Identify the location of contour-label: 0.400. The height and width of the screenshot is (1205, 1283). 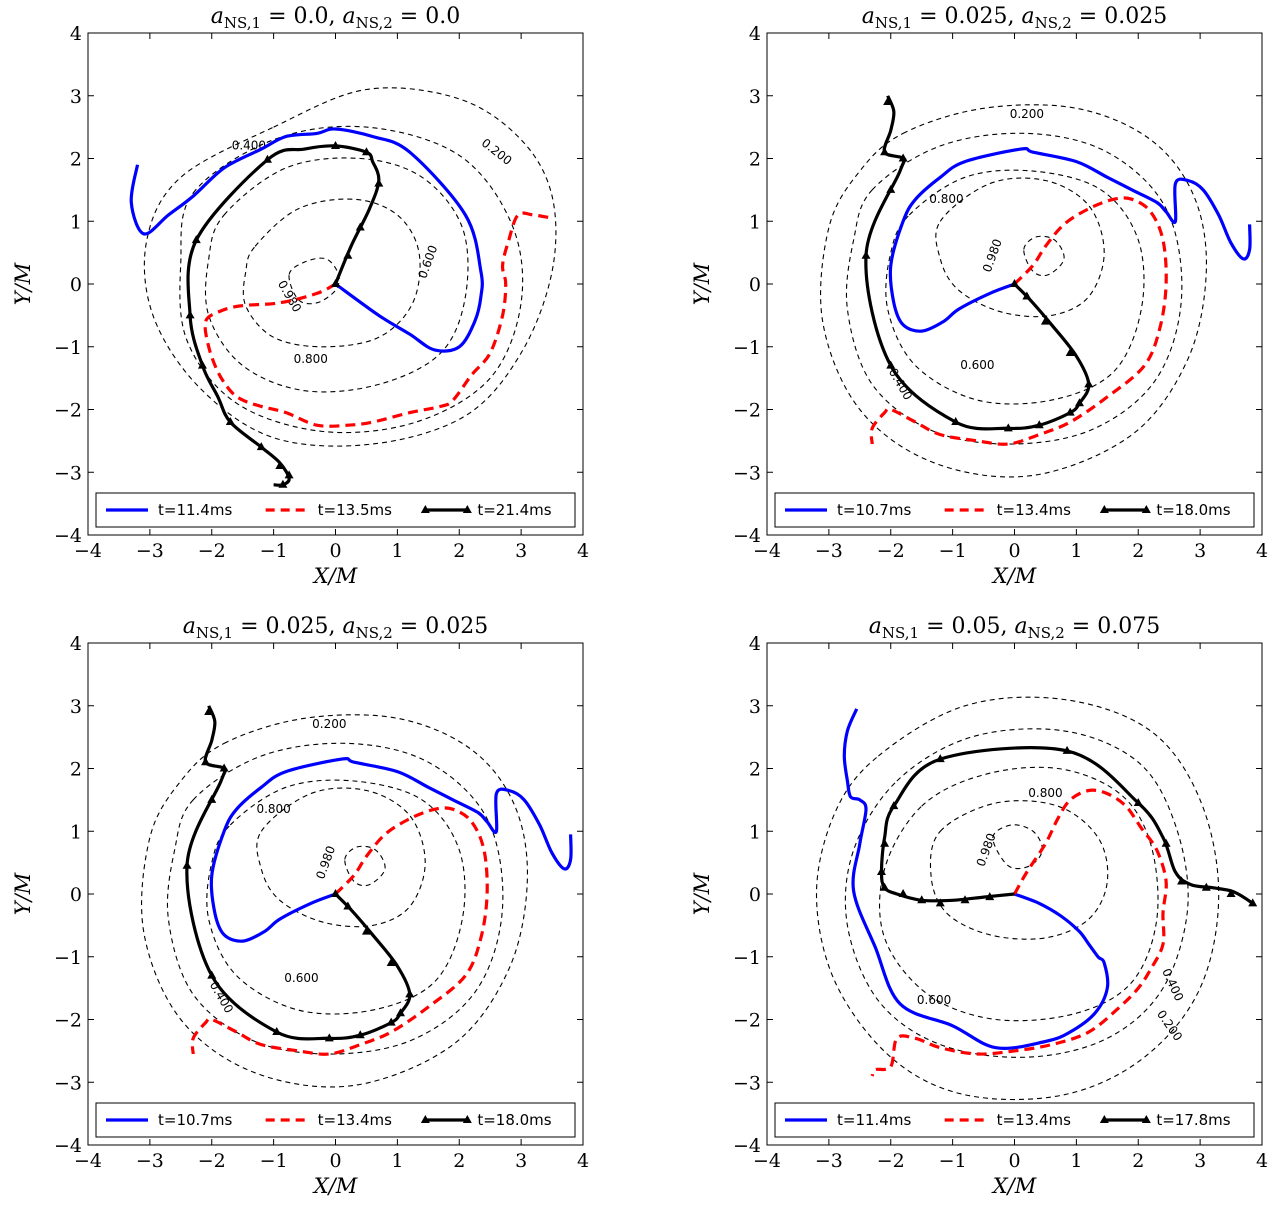
(221, 997).